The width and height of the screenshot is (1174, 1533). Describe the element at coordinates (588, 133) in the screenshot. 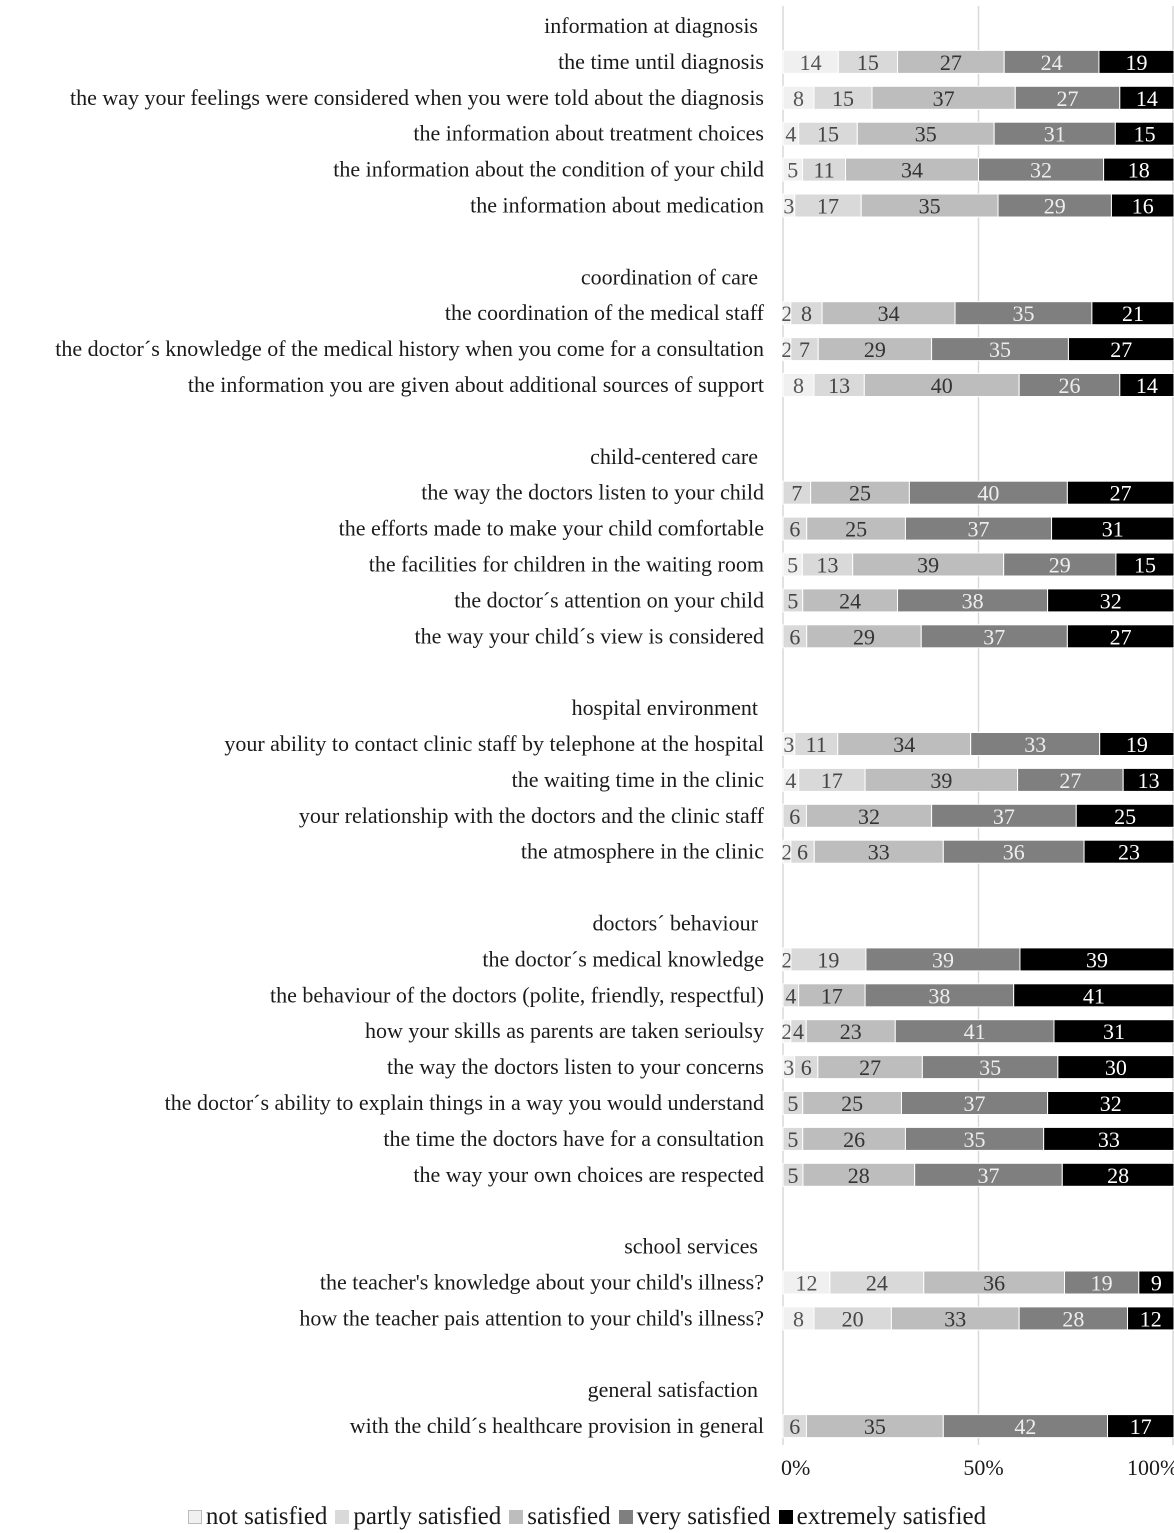

I see `category-label: the information about treatment choices` at that location.